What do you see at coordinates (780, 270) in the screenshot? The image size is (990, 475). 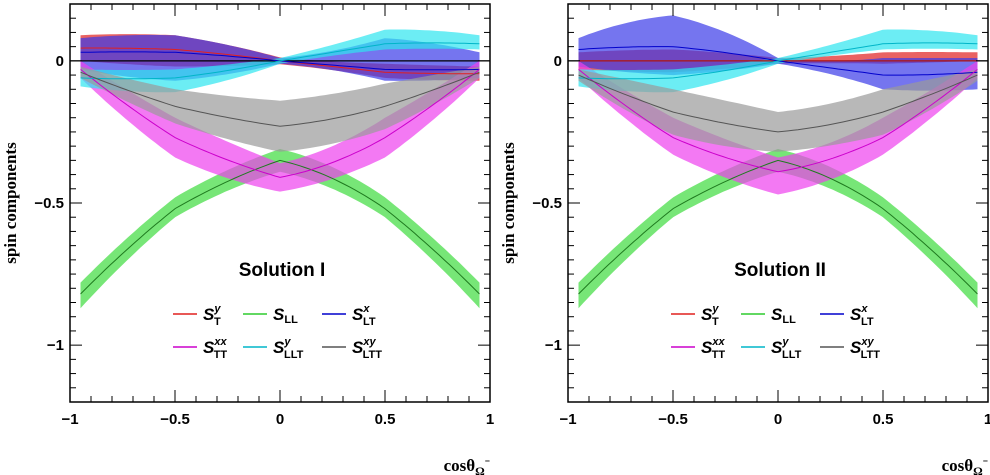 I see `panel-title: Solution II` at bounding box center [780, 270].